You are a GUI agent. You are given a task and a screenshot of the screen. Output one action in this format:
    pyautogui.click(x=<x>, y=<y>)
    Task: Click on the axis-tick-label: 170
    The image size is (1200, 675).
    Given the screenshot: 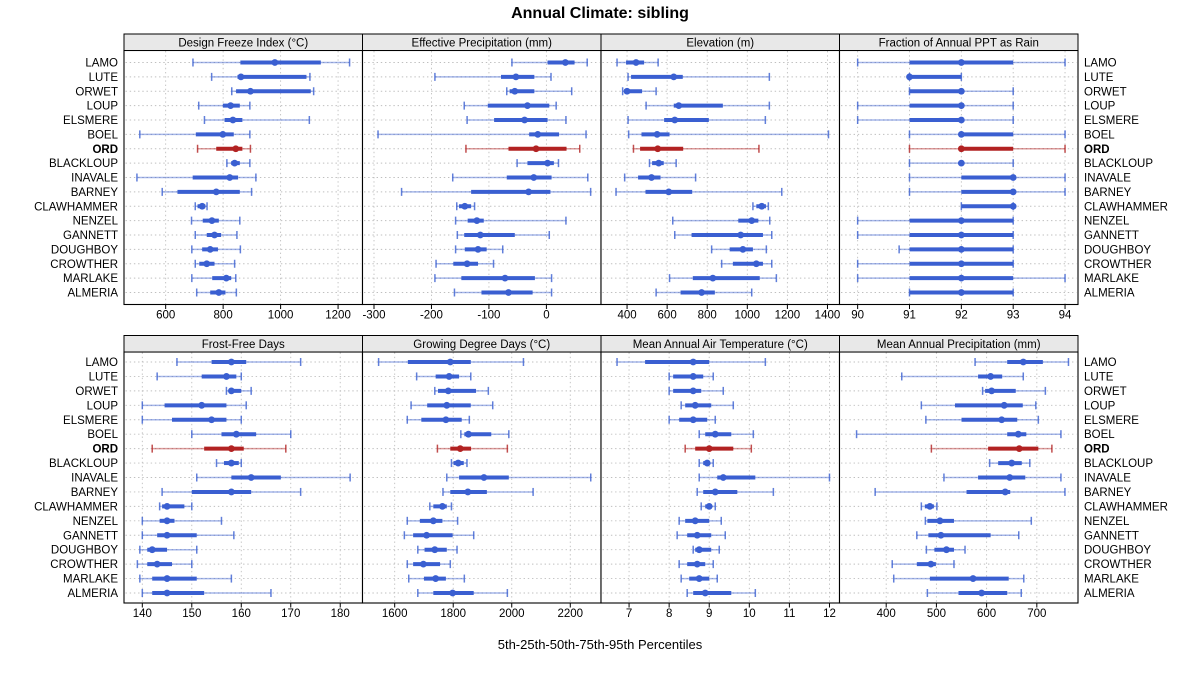 What is the action you would take?
    pyautogui.click(x=290, y=614)
    